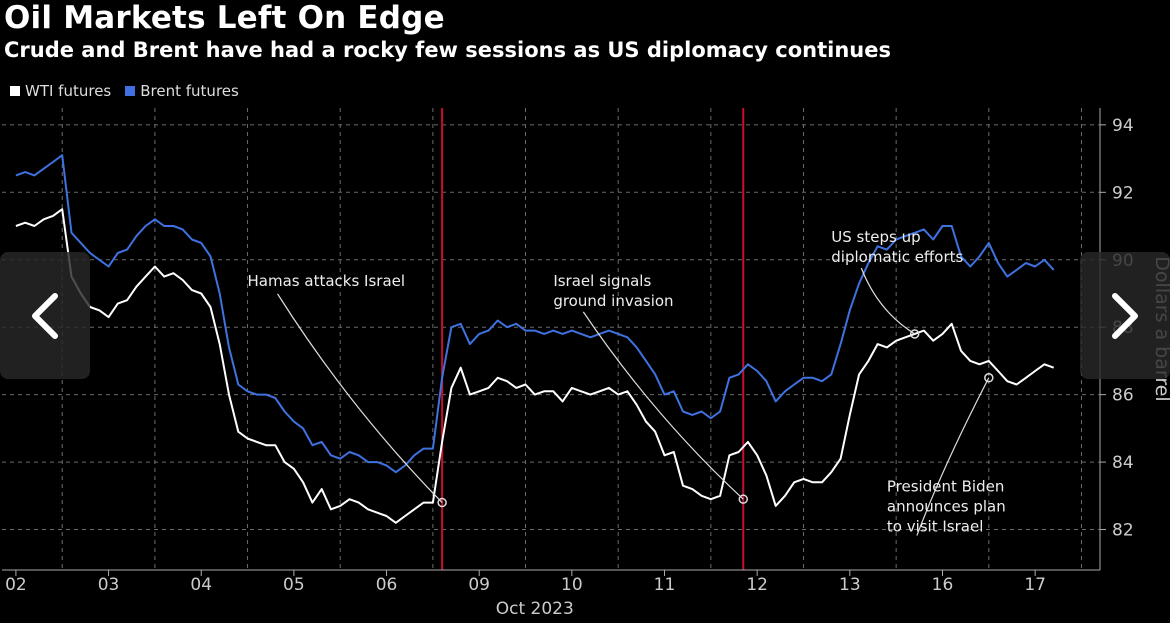 The width and height of the screenshot is (1170, 623). I want to click on x-tick-label: 06, so click(387, 585).